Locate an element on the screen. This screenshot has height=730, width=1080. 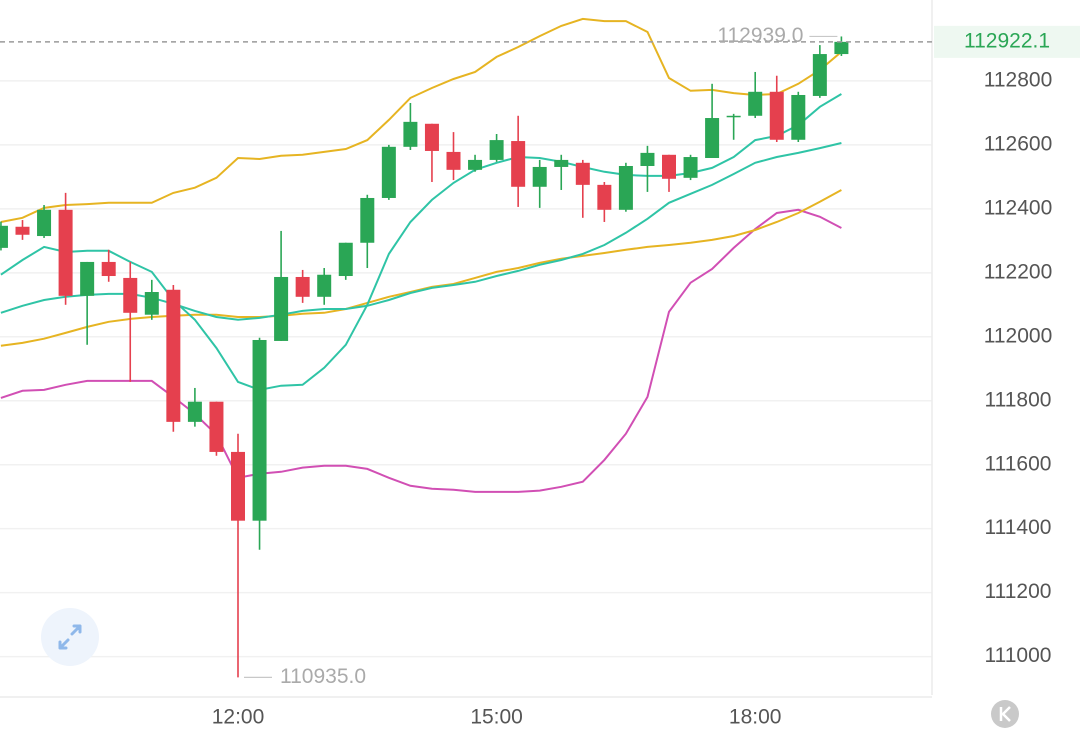
x-tick-label: 15:00 is located at coordinates (496, 717).